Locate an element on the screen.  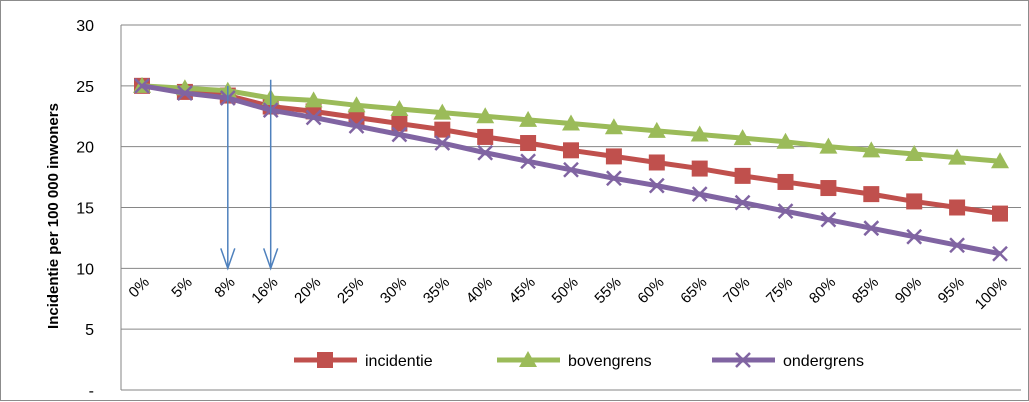
x-tick-label: 0% is located at coordinates (138, 287).